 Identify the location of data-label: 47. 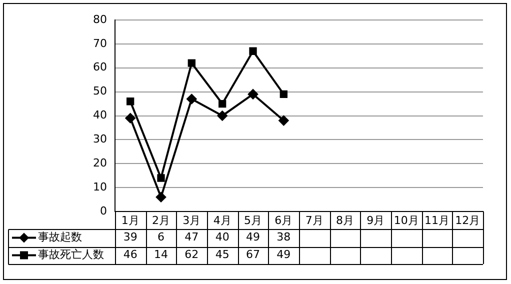
(191, 237).